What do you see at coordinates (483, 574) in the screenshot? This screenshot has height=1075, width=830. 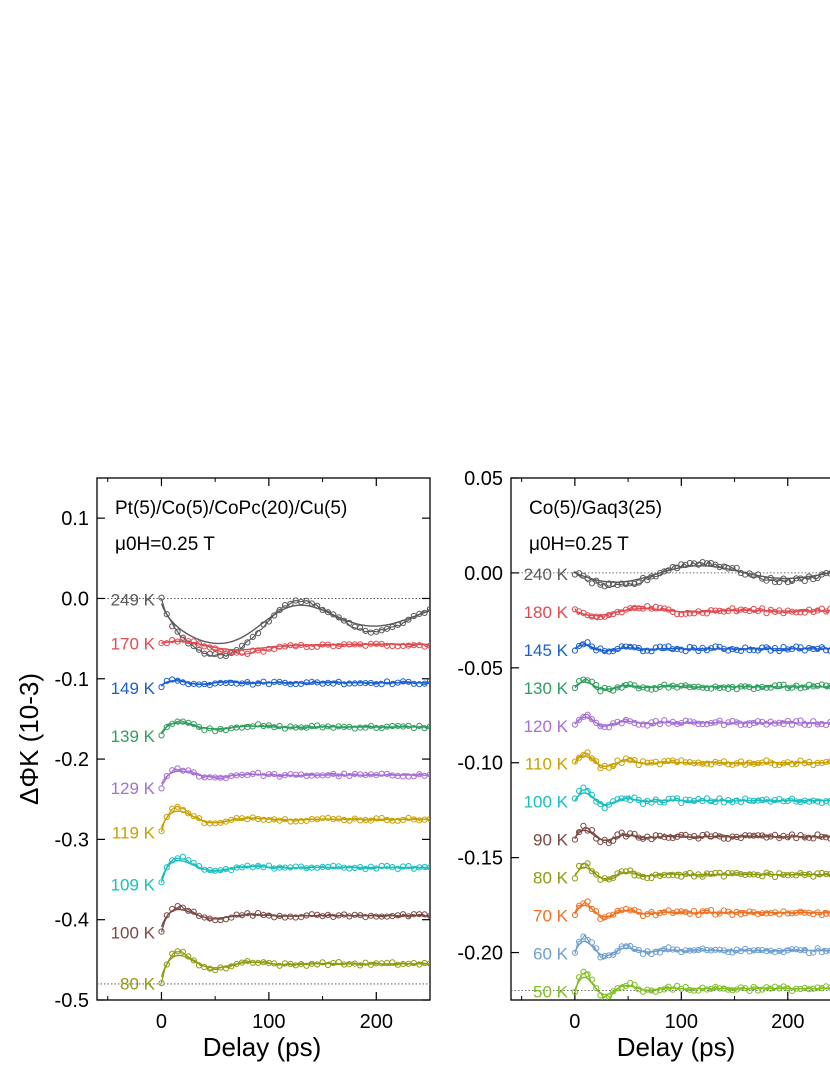 I see `right-y-tick-label: 0.00` at bounding box center [483, 574].